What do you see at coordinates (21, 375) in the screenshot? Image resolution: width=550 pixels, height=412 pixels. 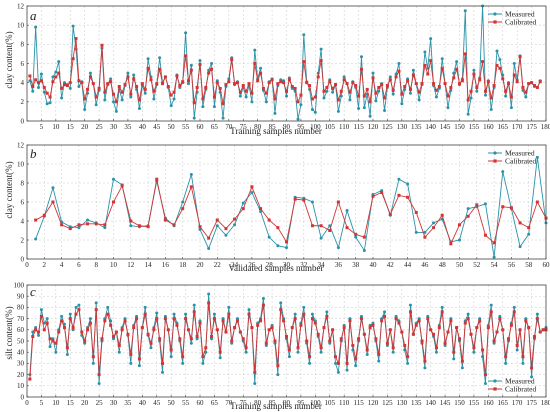 I see `y-tick-label: 20` at bounding box center [21, 375].